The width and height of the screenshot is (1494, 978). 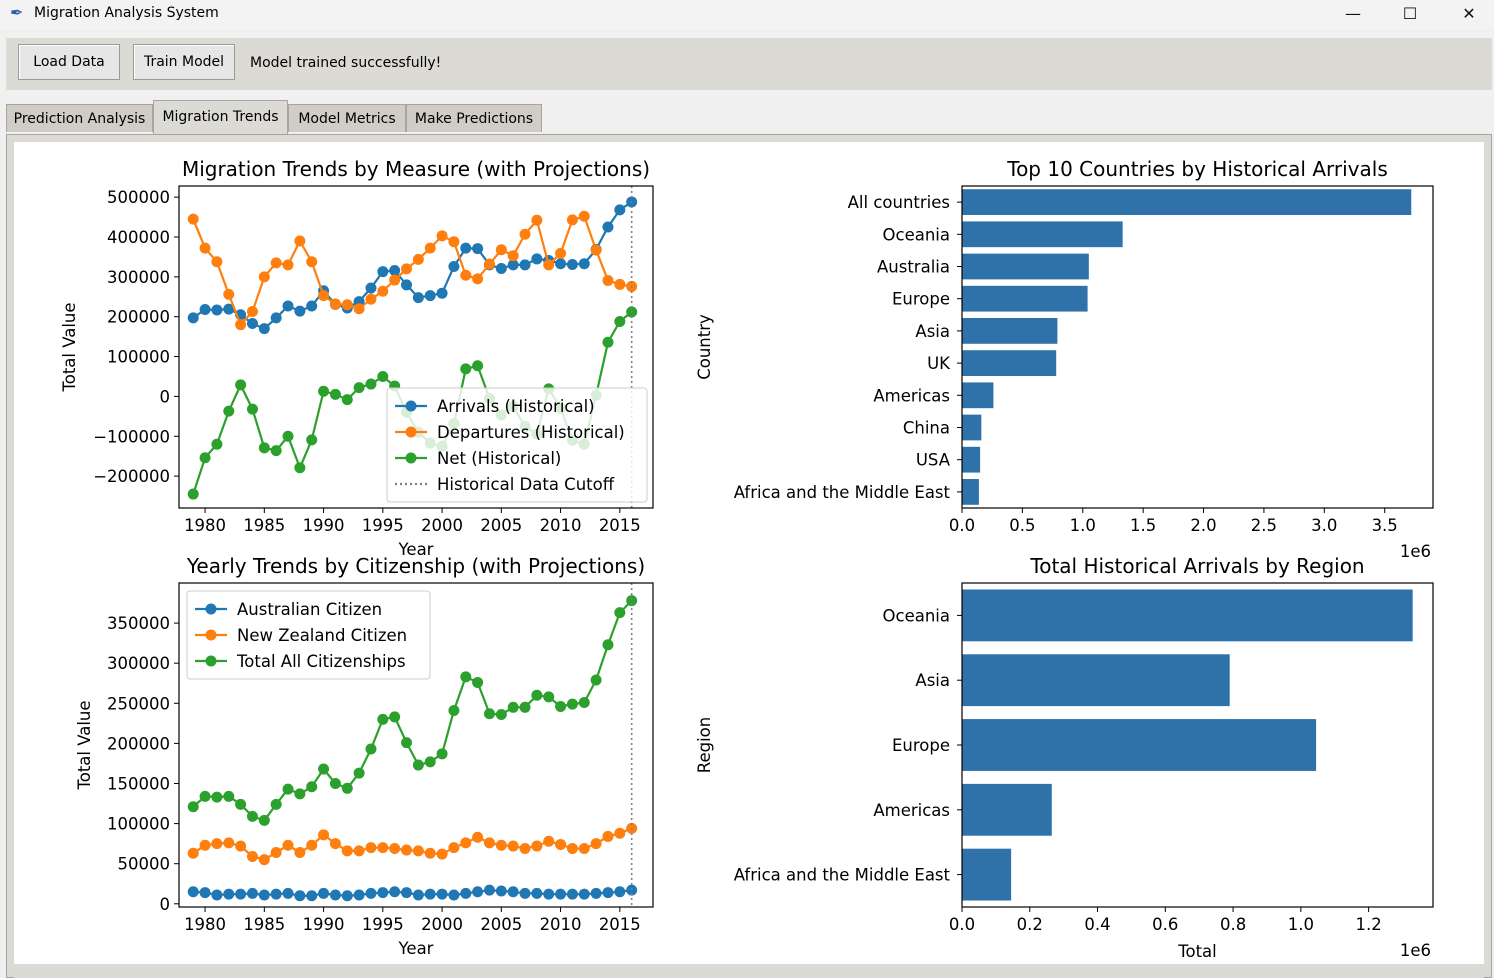 I want to click on x-tick-label: 2015, so click(x=620, y=924).